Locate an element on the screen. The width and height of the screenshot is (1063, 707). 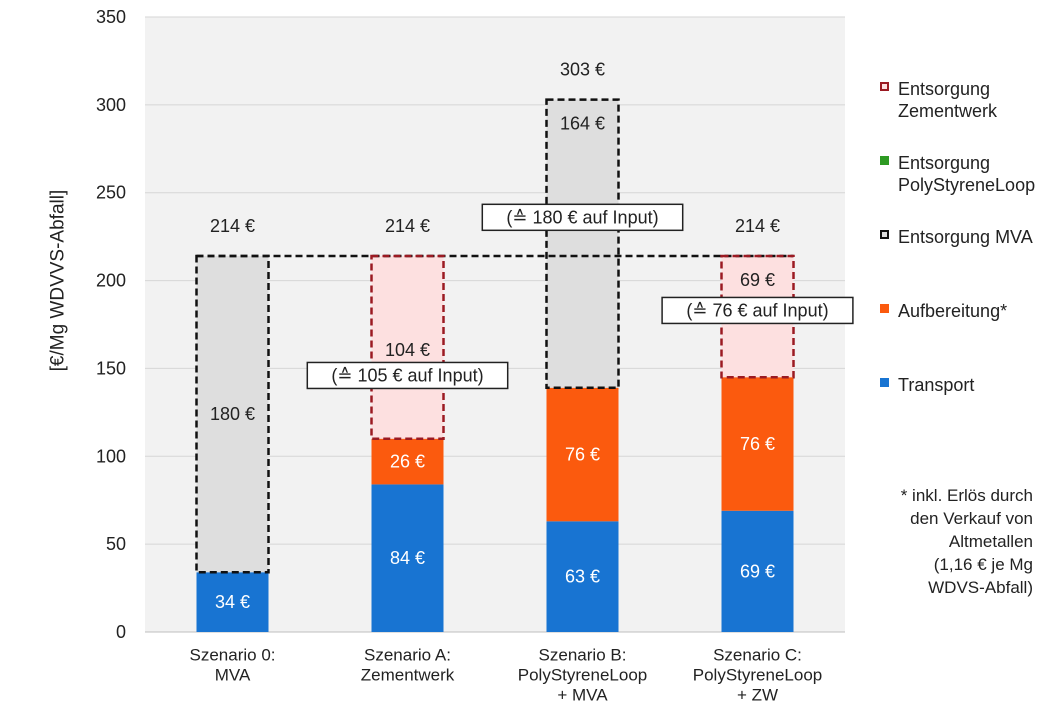
y-tick-label: 350 is located at coordinates (111, 17).